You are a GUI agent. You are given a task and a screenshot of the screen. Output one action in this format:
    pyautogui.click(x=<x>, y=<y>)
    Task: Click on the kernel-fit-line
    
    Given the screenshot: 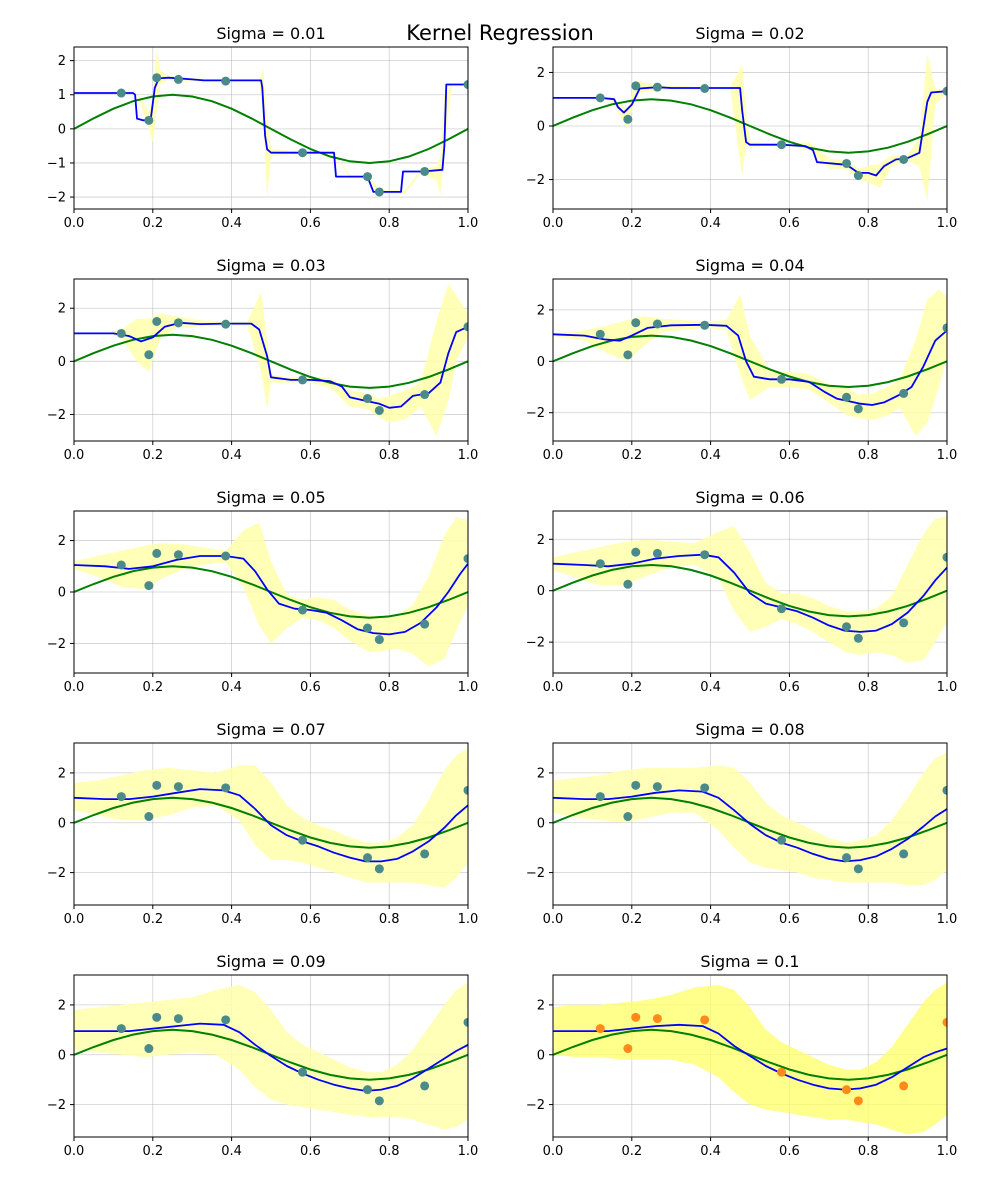 What is the action you would take?
    pyautogui.click(x=750, y=131)
    